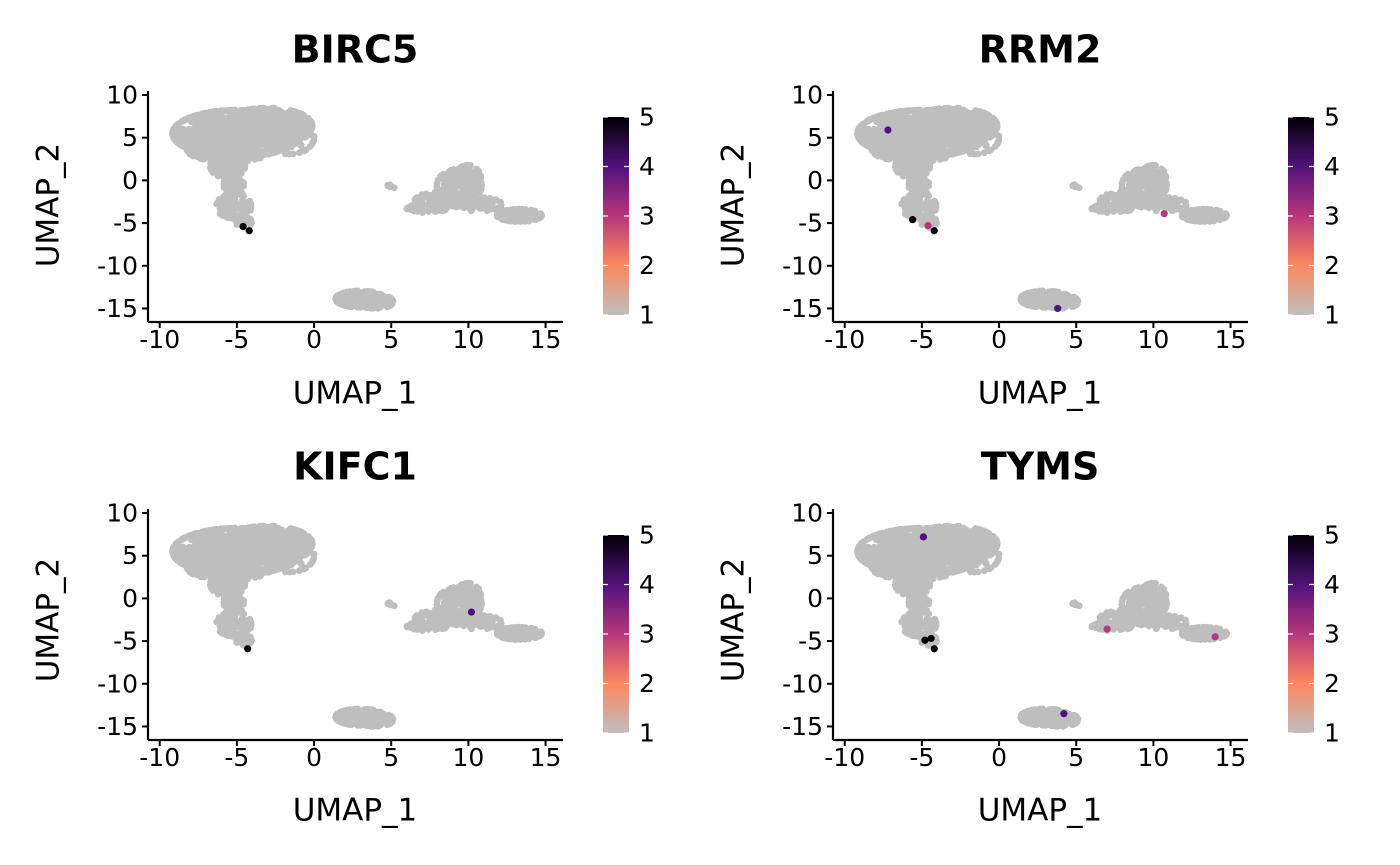  Describe the element at coordinates (159, 339) in the screenshot. I see `x-tick-label: -10` at that location.